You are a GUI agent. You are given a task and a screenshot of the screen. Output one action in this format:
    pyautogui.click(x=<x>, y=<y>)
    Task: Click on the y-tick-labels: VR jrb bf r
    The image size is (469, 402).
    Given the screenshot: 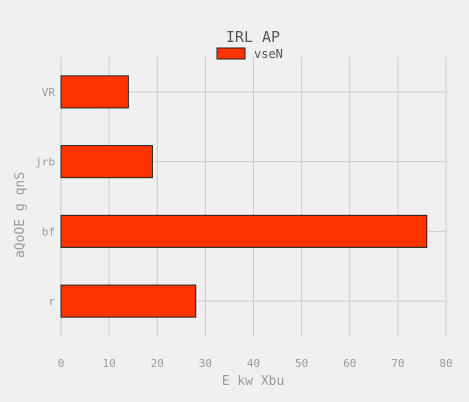 What is the action you would take?
    pyautogui.click(x=45, y=197)
    